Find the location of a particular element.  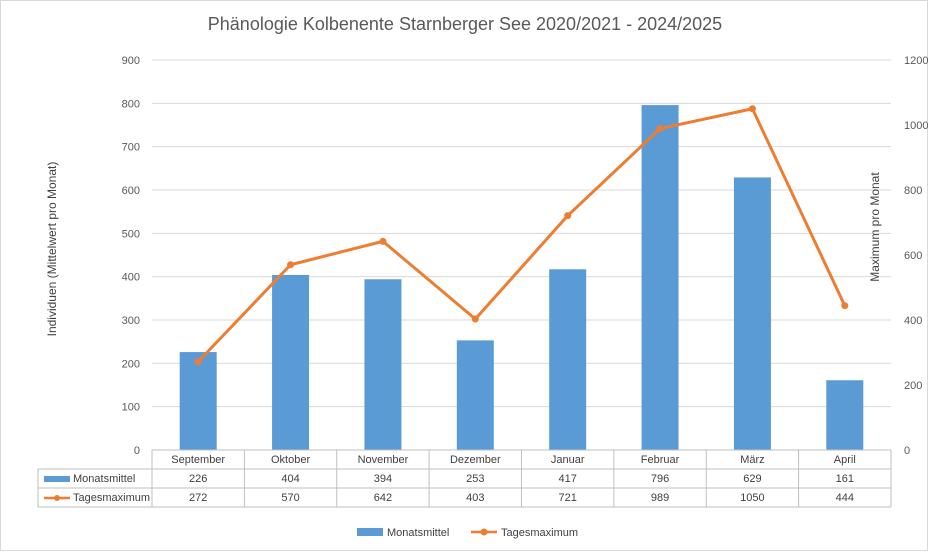

table-cell: 642 is located at coordinates (383, 498).